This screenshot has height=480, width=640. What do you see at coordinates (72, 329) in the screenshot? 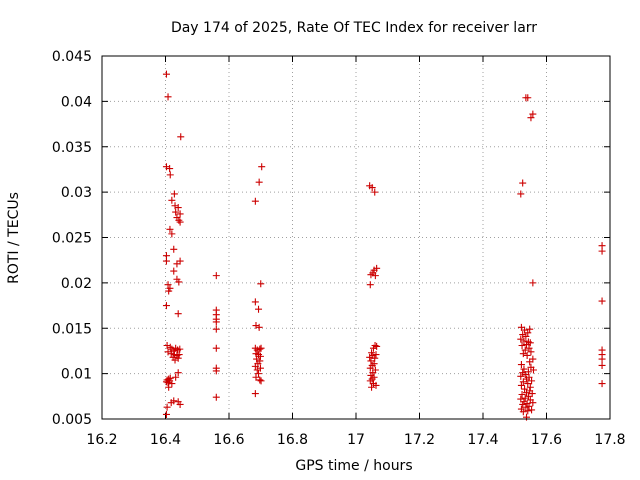
I see `y-tick-label: 0.015` at bounding box center [72, 329].